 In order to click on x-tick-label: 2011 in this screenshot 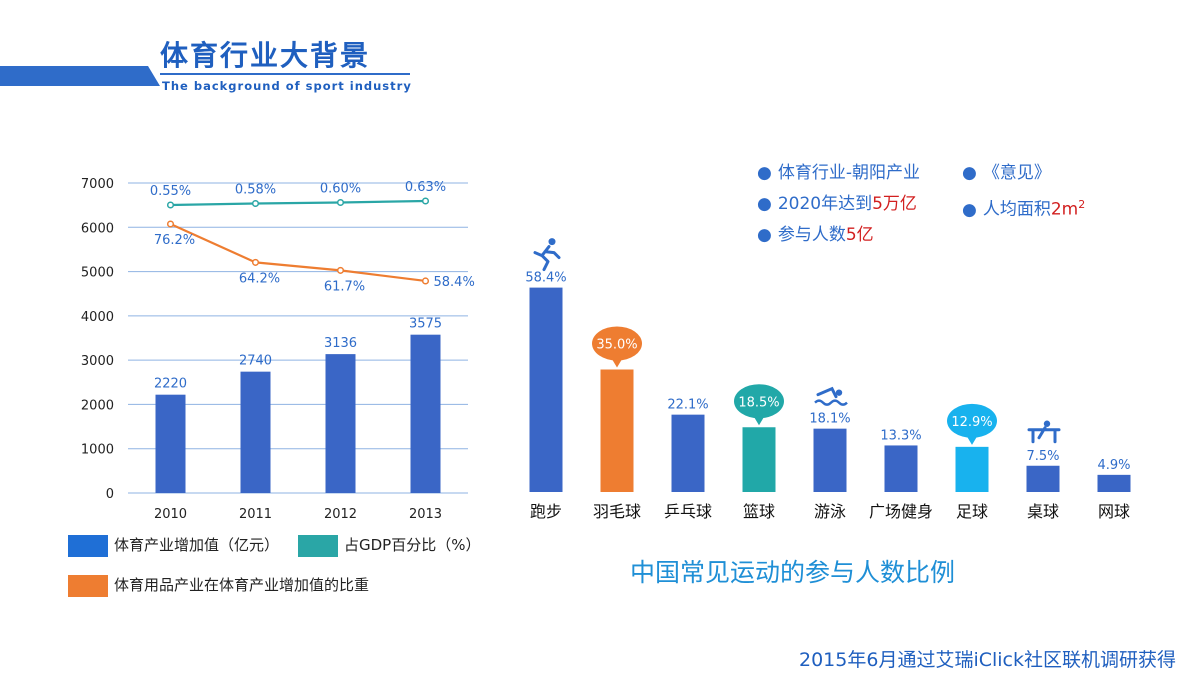, I will do `click(255, 514)`.